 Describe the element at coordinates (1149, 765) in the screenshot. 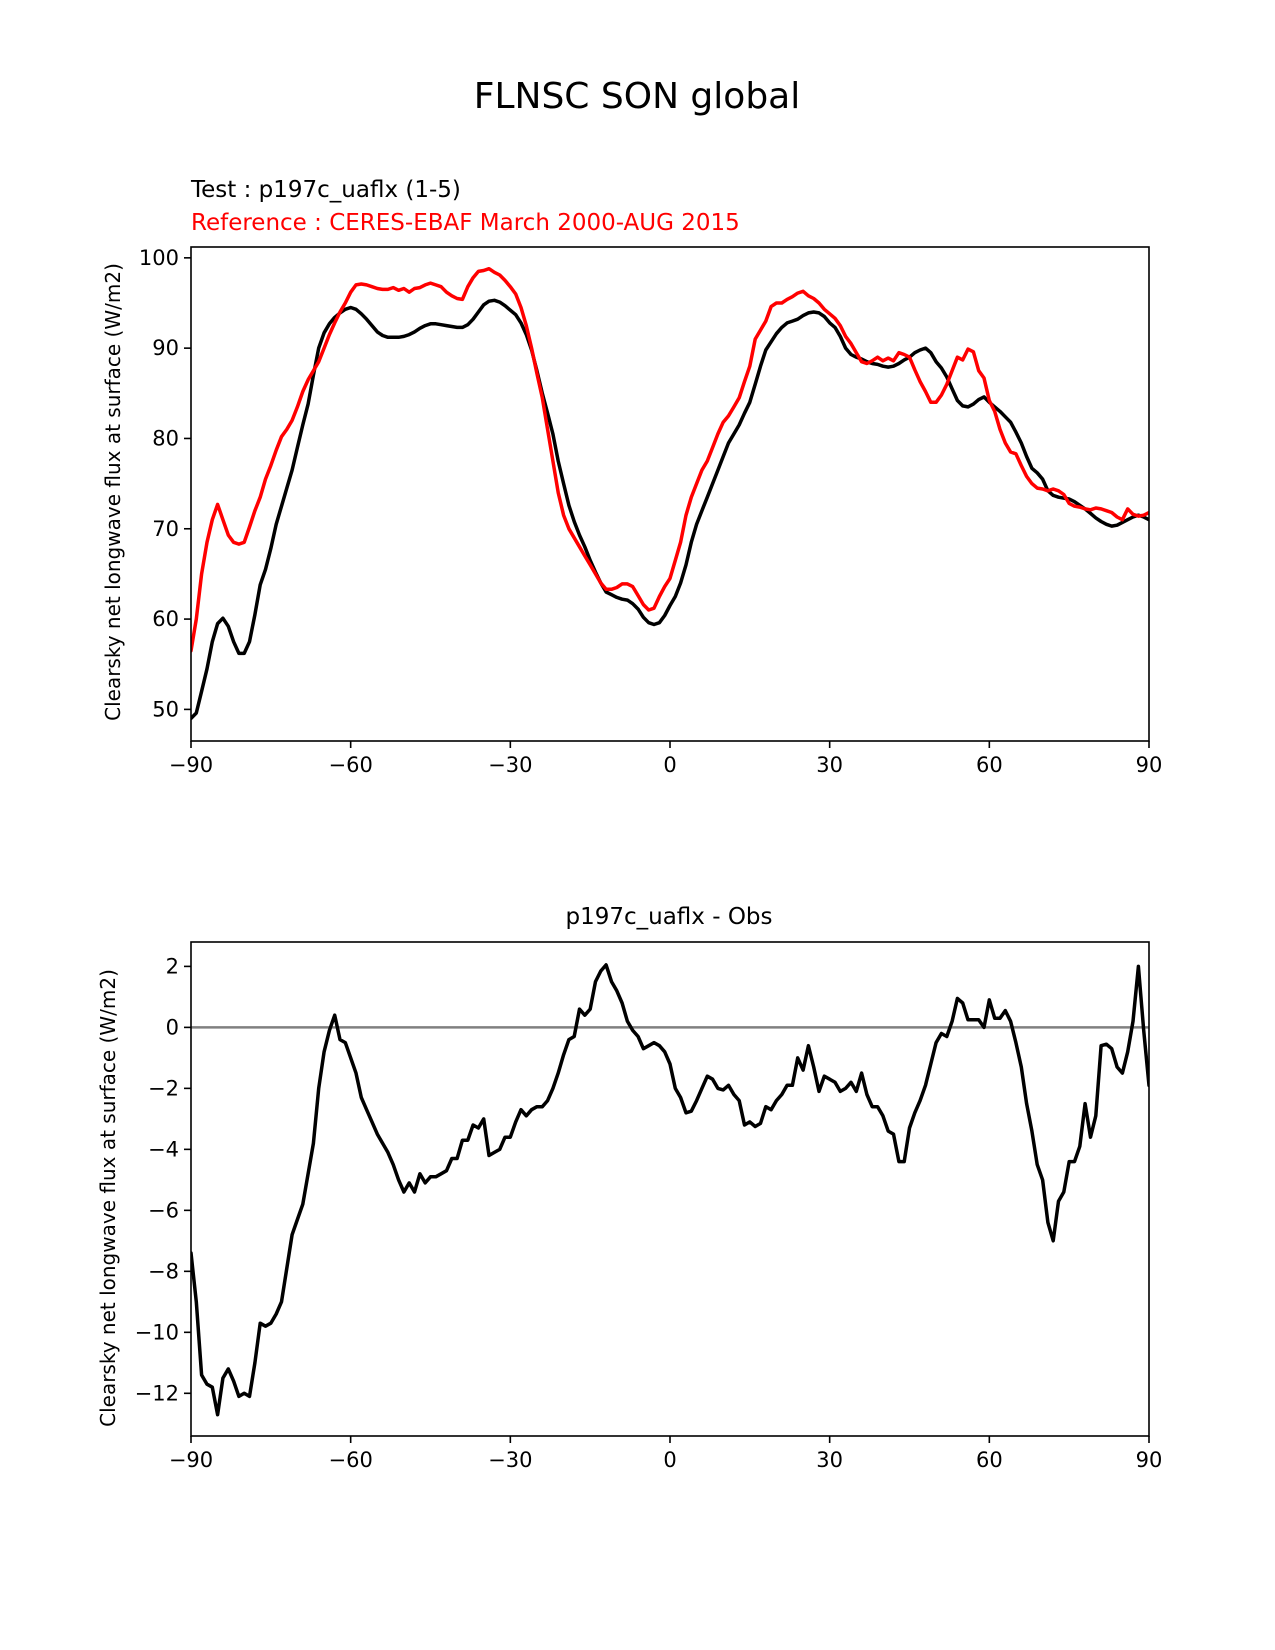

I see `top-x-tick-label: 90` at that location.